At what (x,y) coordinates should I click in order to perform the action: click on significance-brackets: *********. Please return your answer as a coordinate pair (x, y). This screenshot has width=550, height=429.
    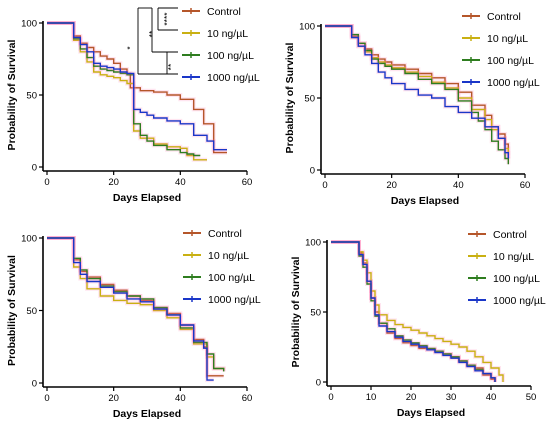
    Looking at the image, I should click on (151, 41).